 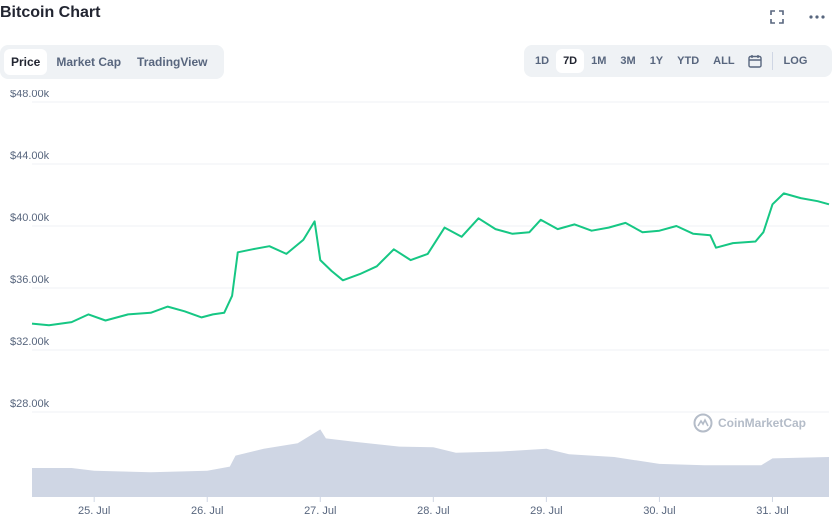 What do you see at coordinates (94, 511) in the screenshot?
I see `x-tick-label: 25. Jul` at bounding box center [94, 511].